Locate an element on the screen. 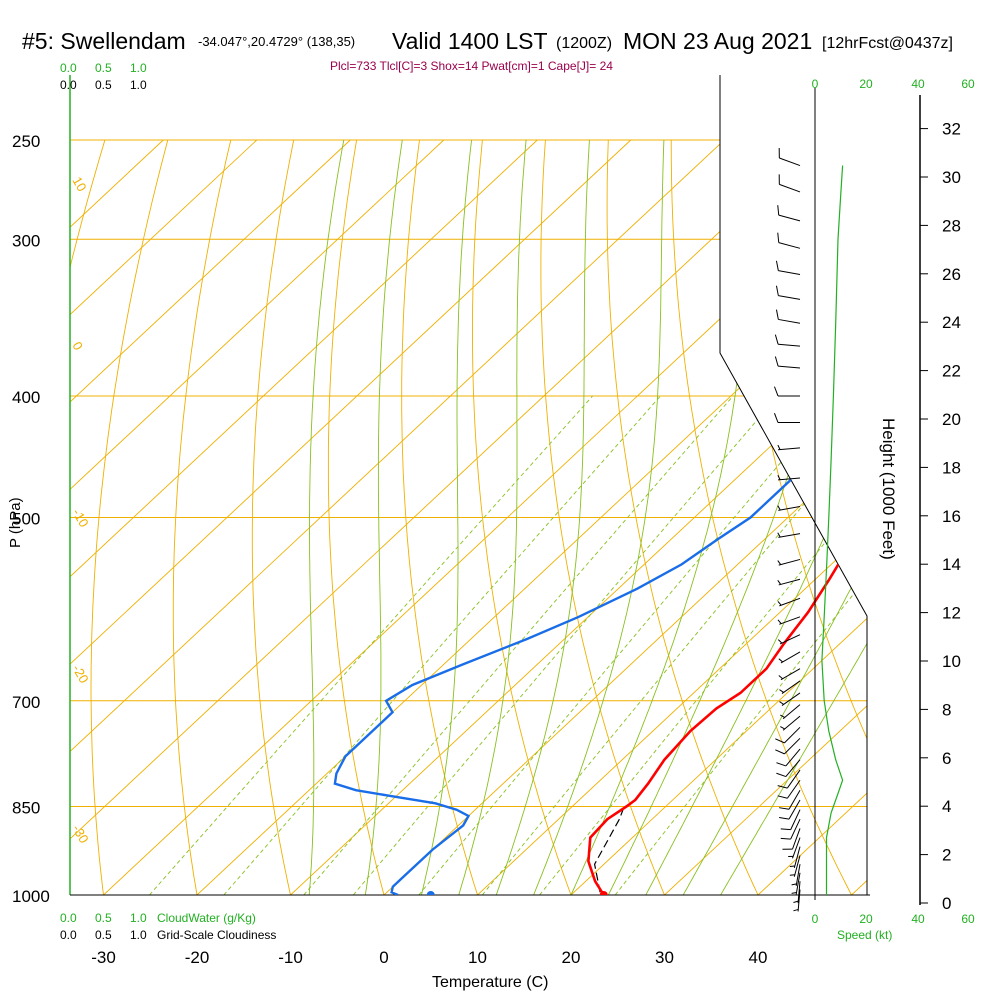  surface-dewpoint-marker is located at coordinates (431, 895).